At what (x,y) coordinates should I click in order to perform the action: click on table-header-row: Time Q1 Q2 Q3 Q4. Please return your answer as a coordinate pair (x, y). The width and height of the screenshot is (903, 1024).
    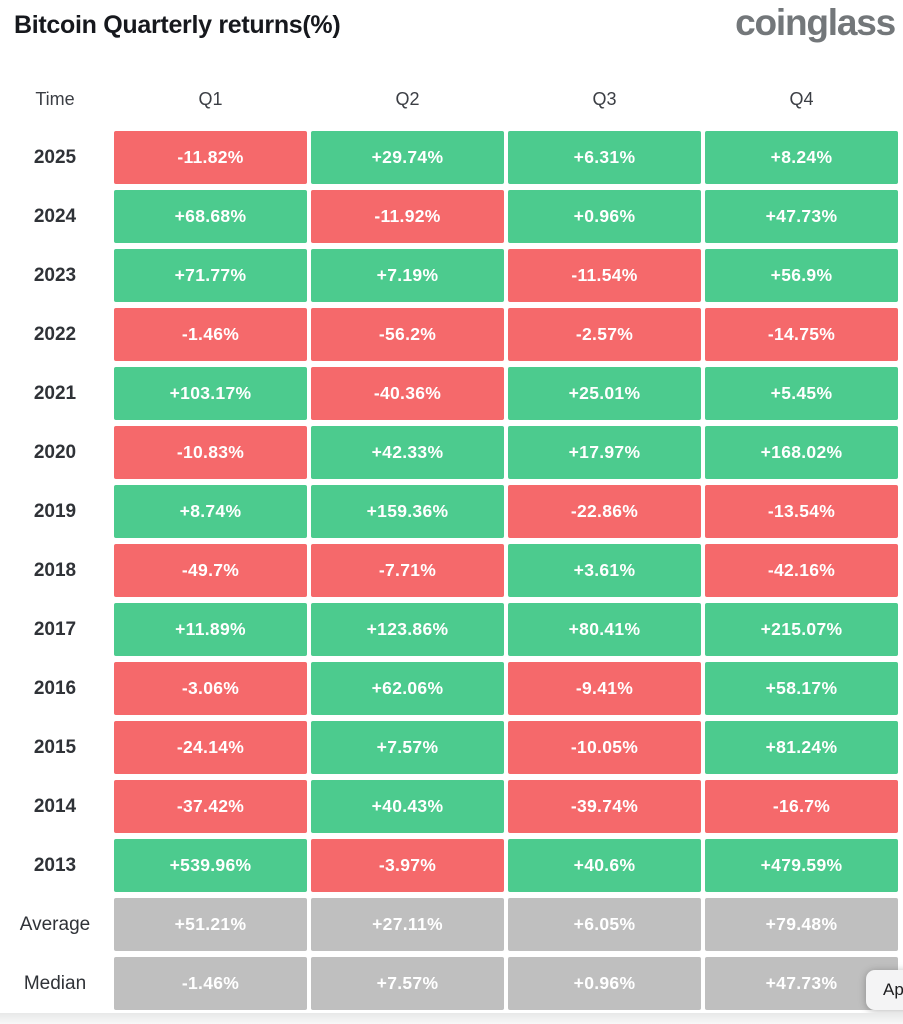
    Looking at the image, I should click on (449, 99).